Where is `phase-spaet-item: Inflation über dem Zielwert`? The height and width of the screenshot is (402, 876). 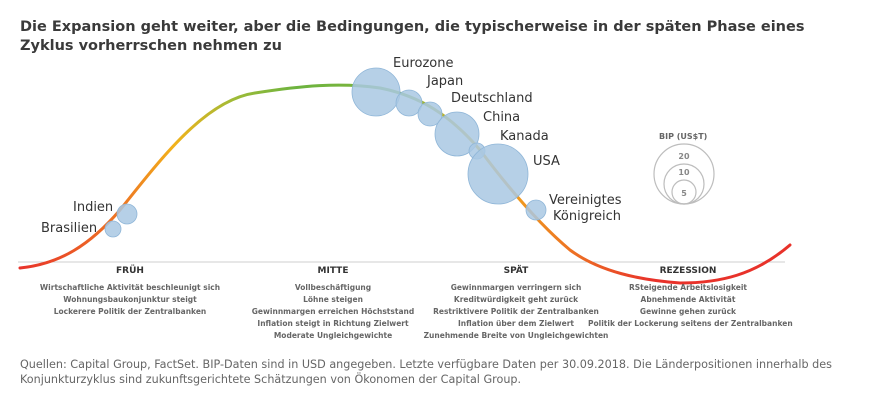
phase-spaet-item: Inflation über dem Zielwert is located at coordinates (516, 323).